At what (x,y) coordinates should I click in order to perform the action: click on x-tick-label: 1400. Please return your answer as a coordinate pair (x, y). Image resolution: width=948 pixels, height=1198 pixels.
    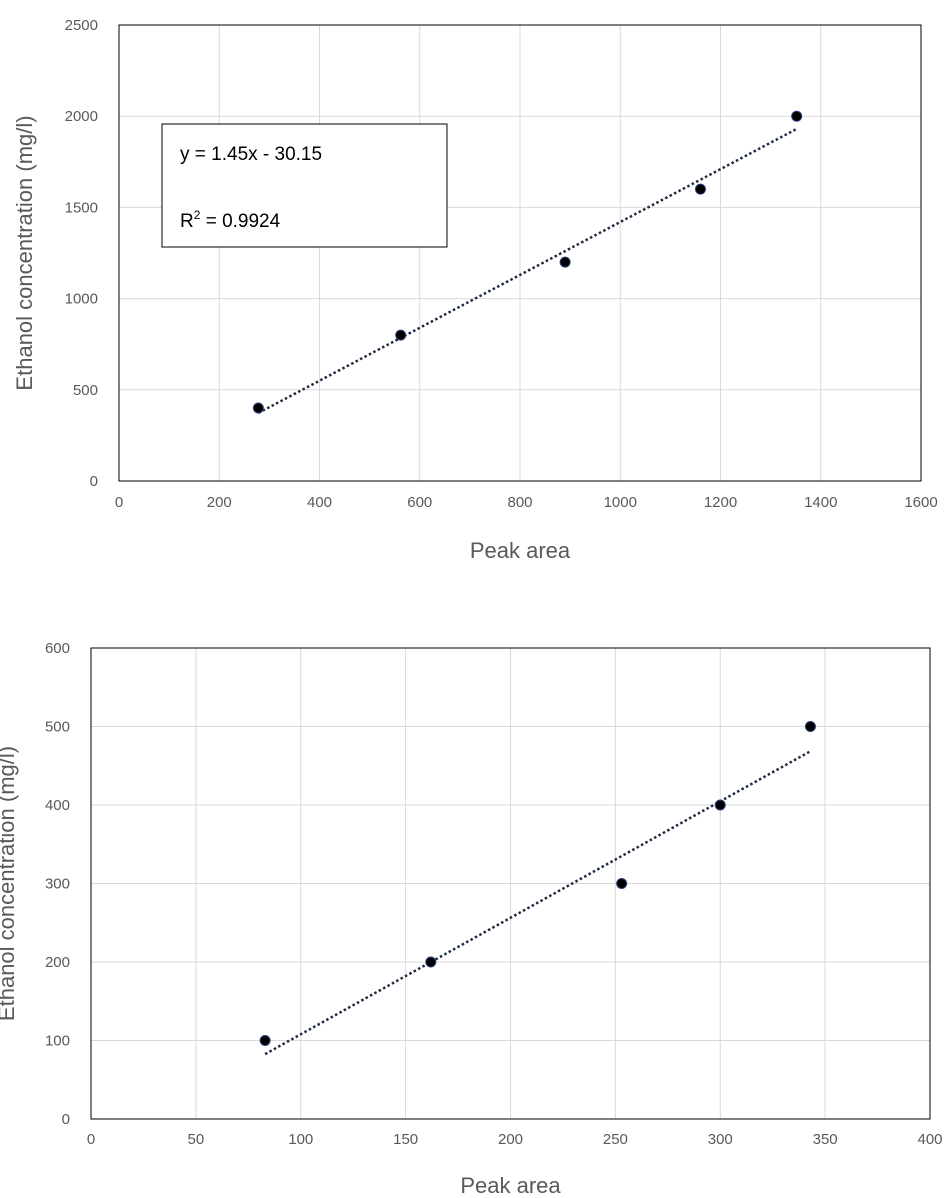
    Looking at the image, I should click on (820, 502).